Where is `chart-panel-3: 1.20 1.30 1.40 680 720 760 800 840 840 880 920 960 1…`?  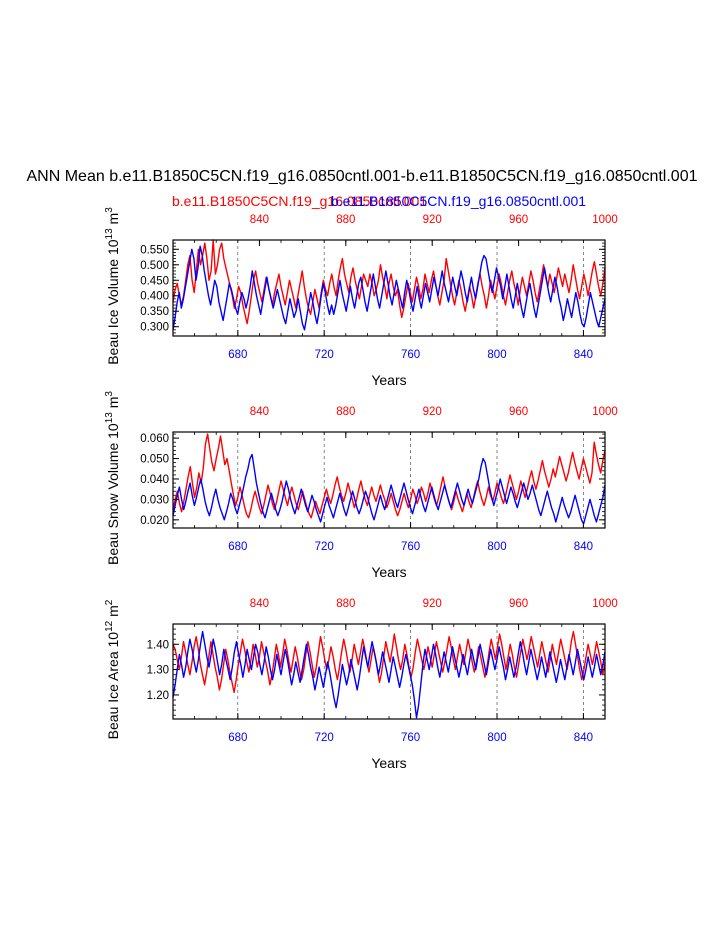 chart-panel-3: 1.20 1.30 1.40 680 720 760 800 840 840 880 920 960 1… is located at coordinates (361, 684).